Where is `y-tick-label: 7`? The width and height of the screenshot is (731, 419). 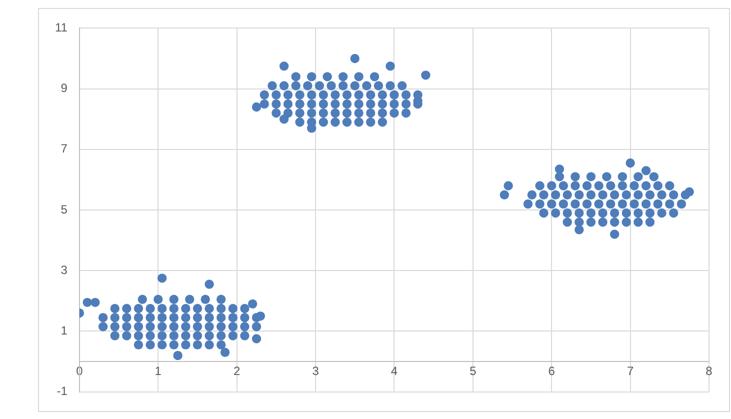 y-tick-label: 7 is located at coordinates (64, 149).